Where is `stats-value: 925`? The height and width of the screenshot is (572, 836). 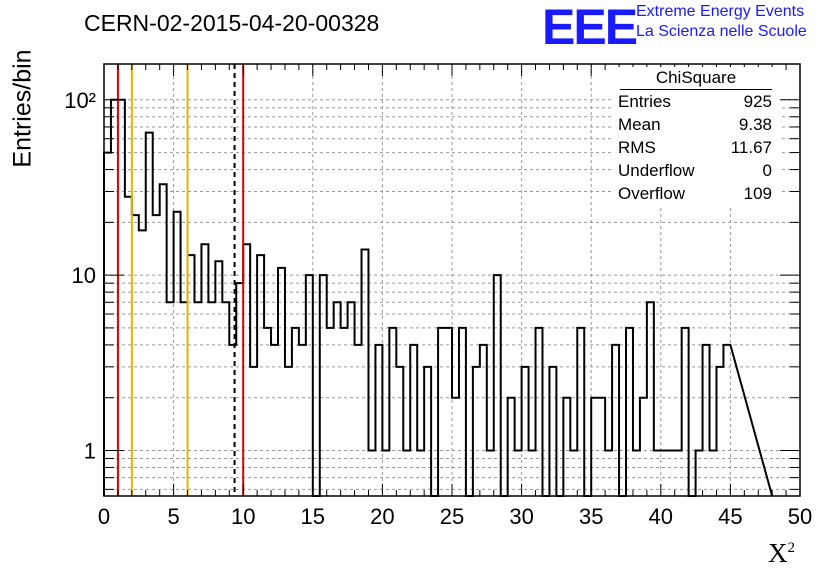 stats-value: 925 is located at coordinates (757, 101).